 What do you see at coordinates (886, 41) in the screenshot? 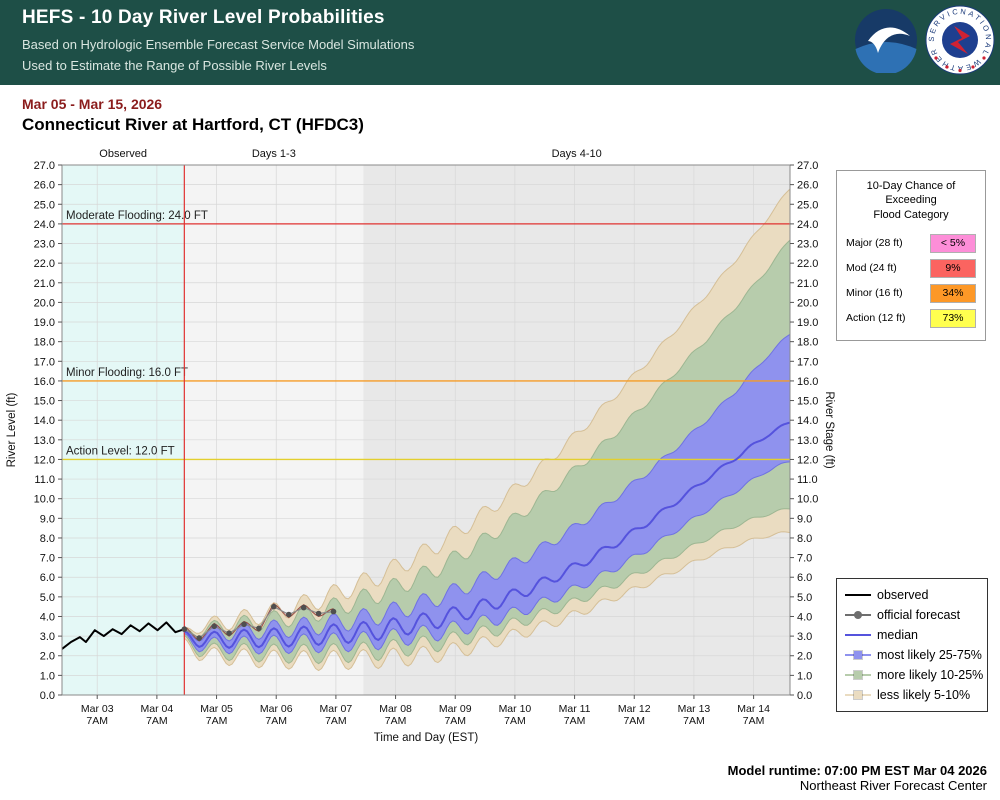
I see `noaa-logo` at bounding box center [886, 41].